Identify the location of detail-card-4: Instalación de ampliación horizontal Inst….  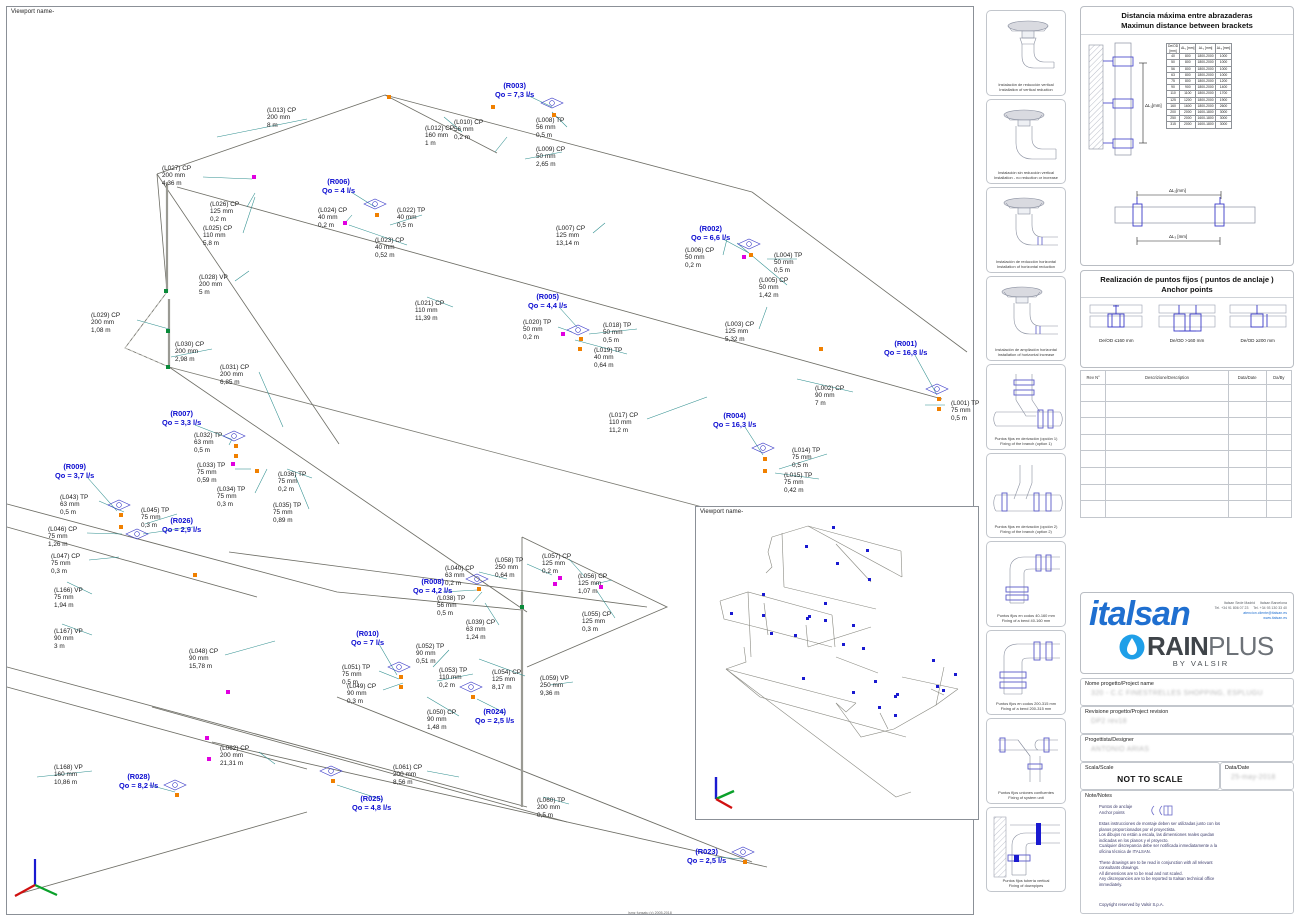
(1026, 318).